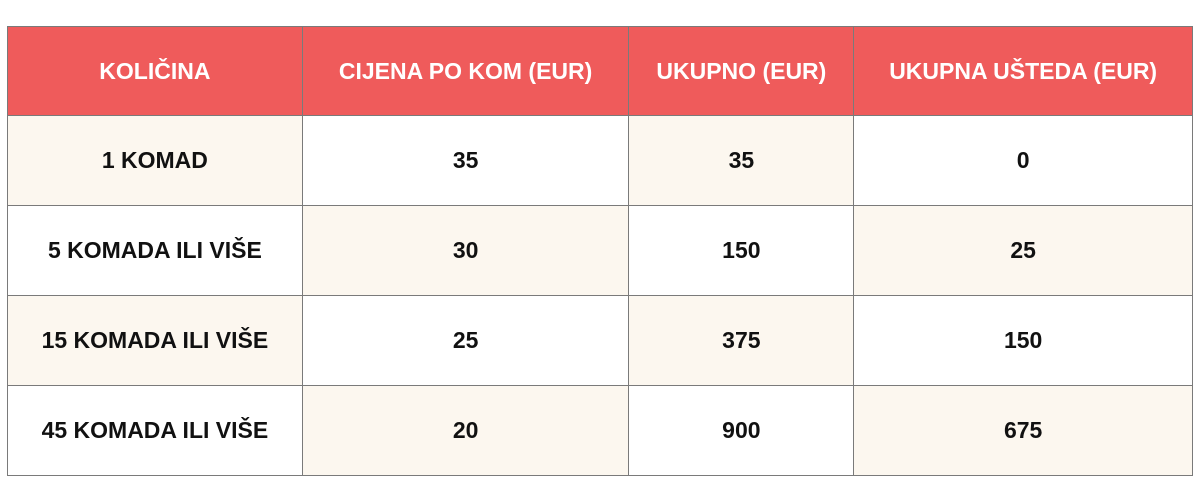 The height and width of the screenshot is (500, 1200). What do you see at coordinates (741, 250) in the screenshot?
I see `cell-total: 150` at bounding box center [741, 250].